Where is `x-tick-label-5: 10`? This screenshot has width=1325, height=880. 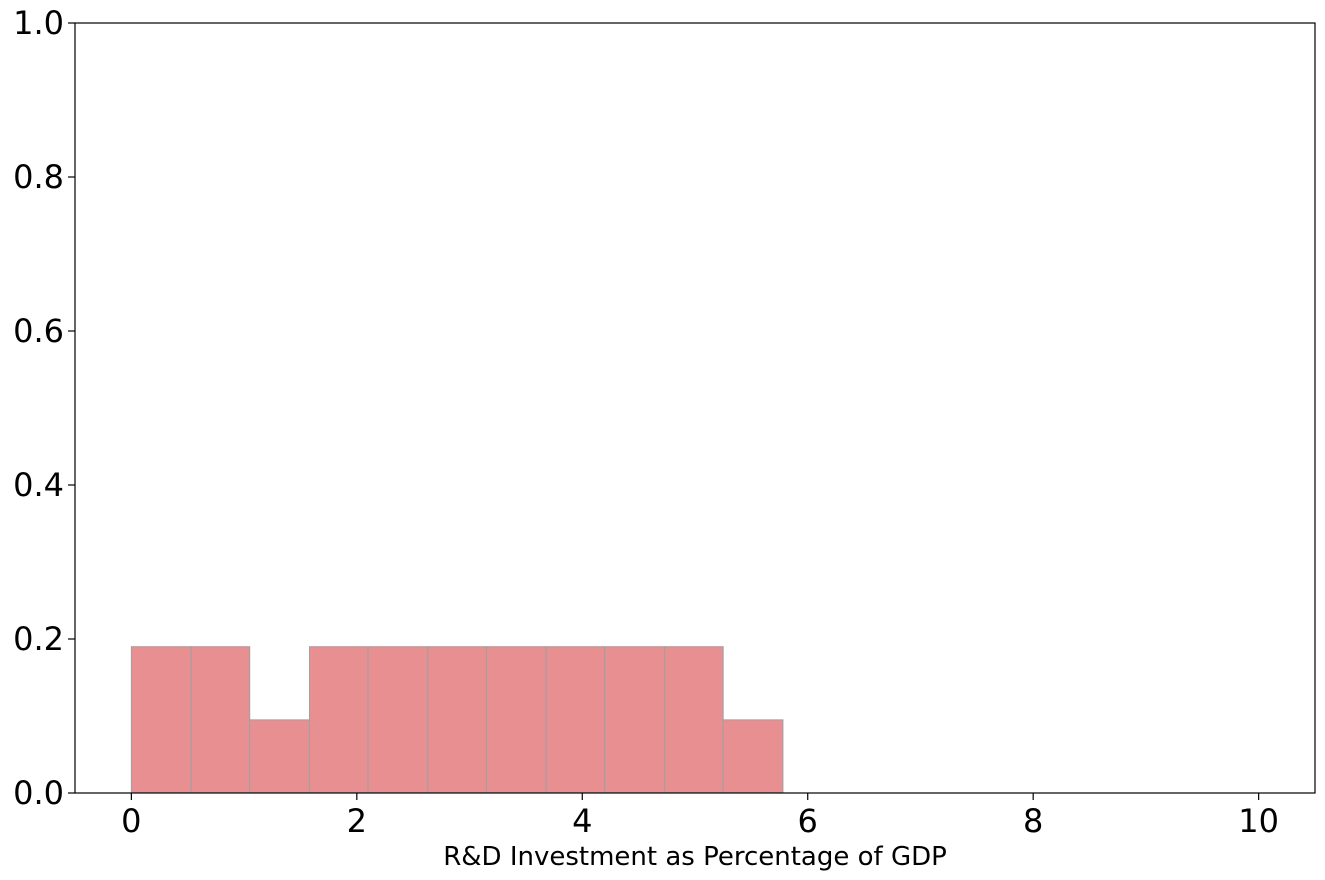 x-tick-label-5: 10 is located at coordinates (1258, 821).